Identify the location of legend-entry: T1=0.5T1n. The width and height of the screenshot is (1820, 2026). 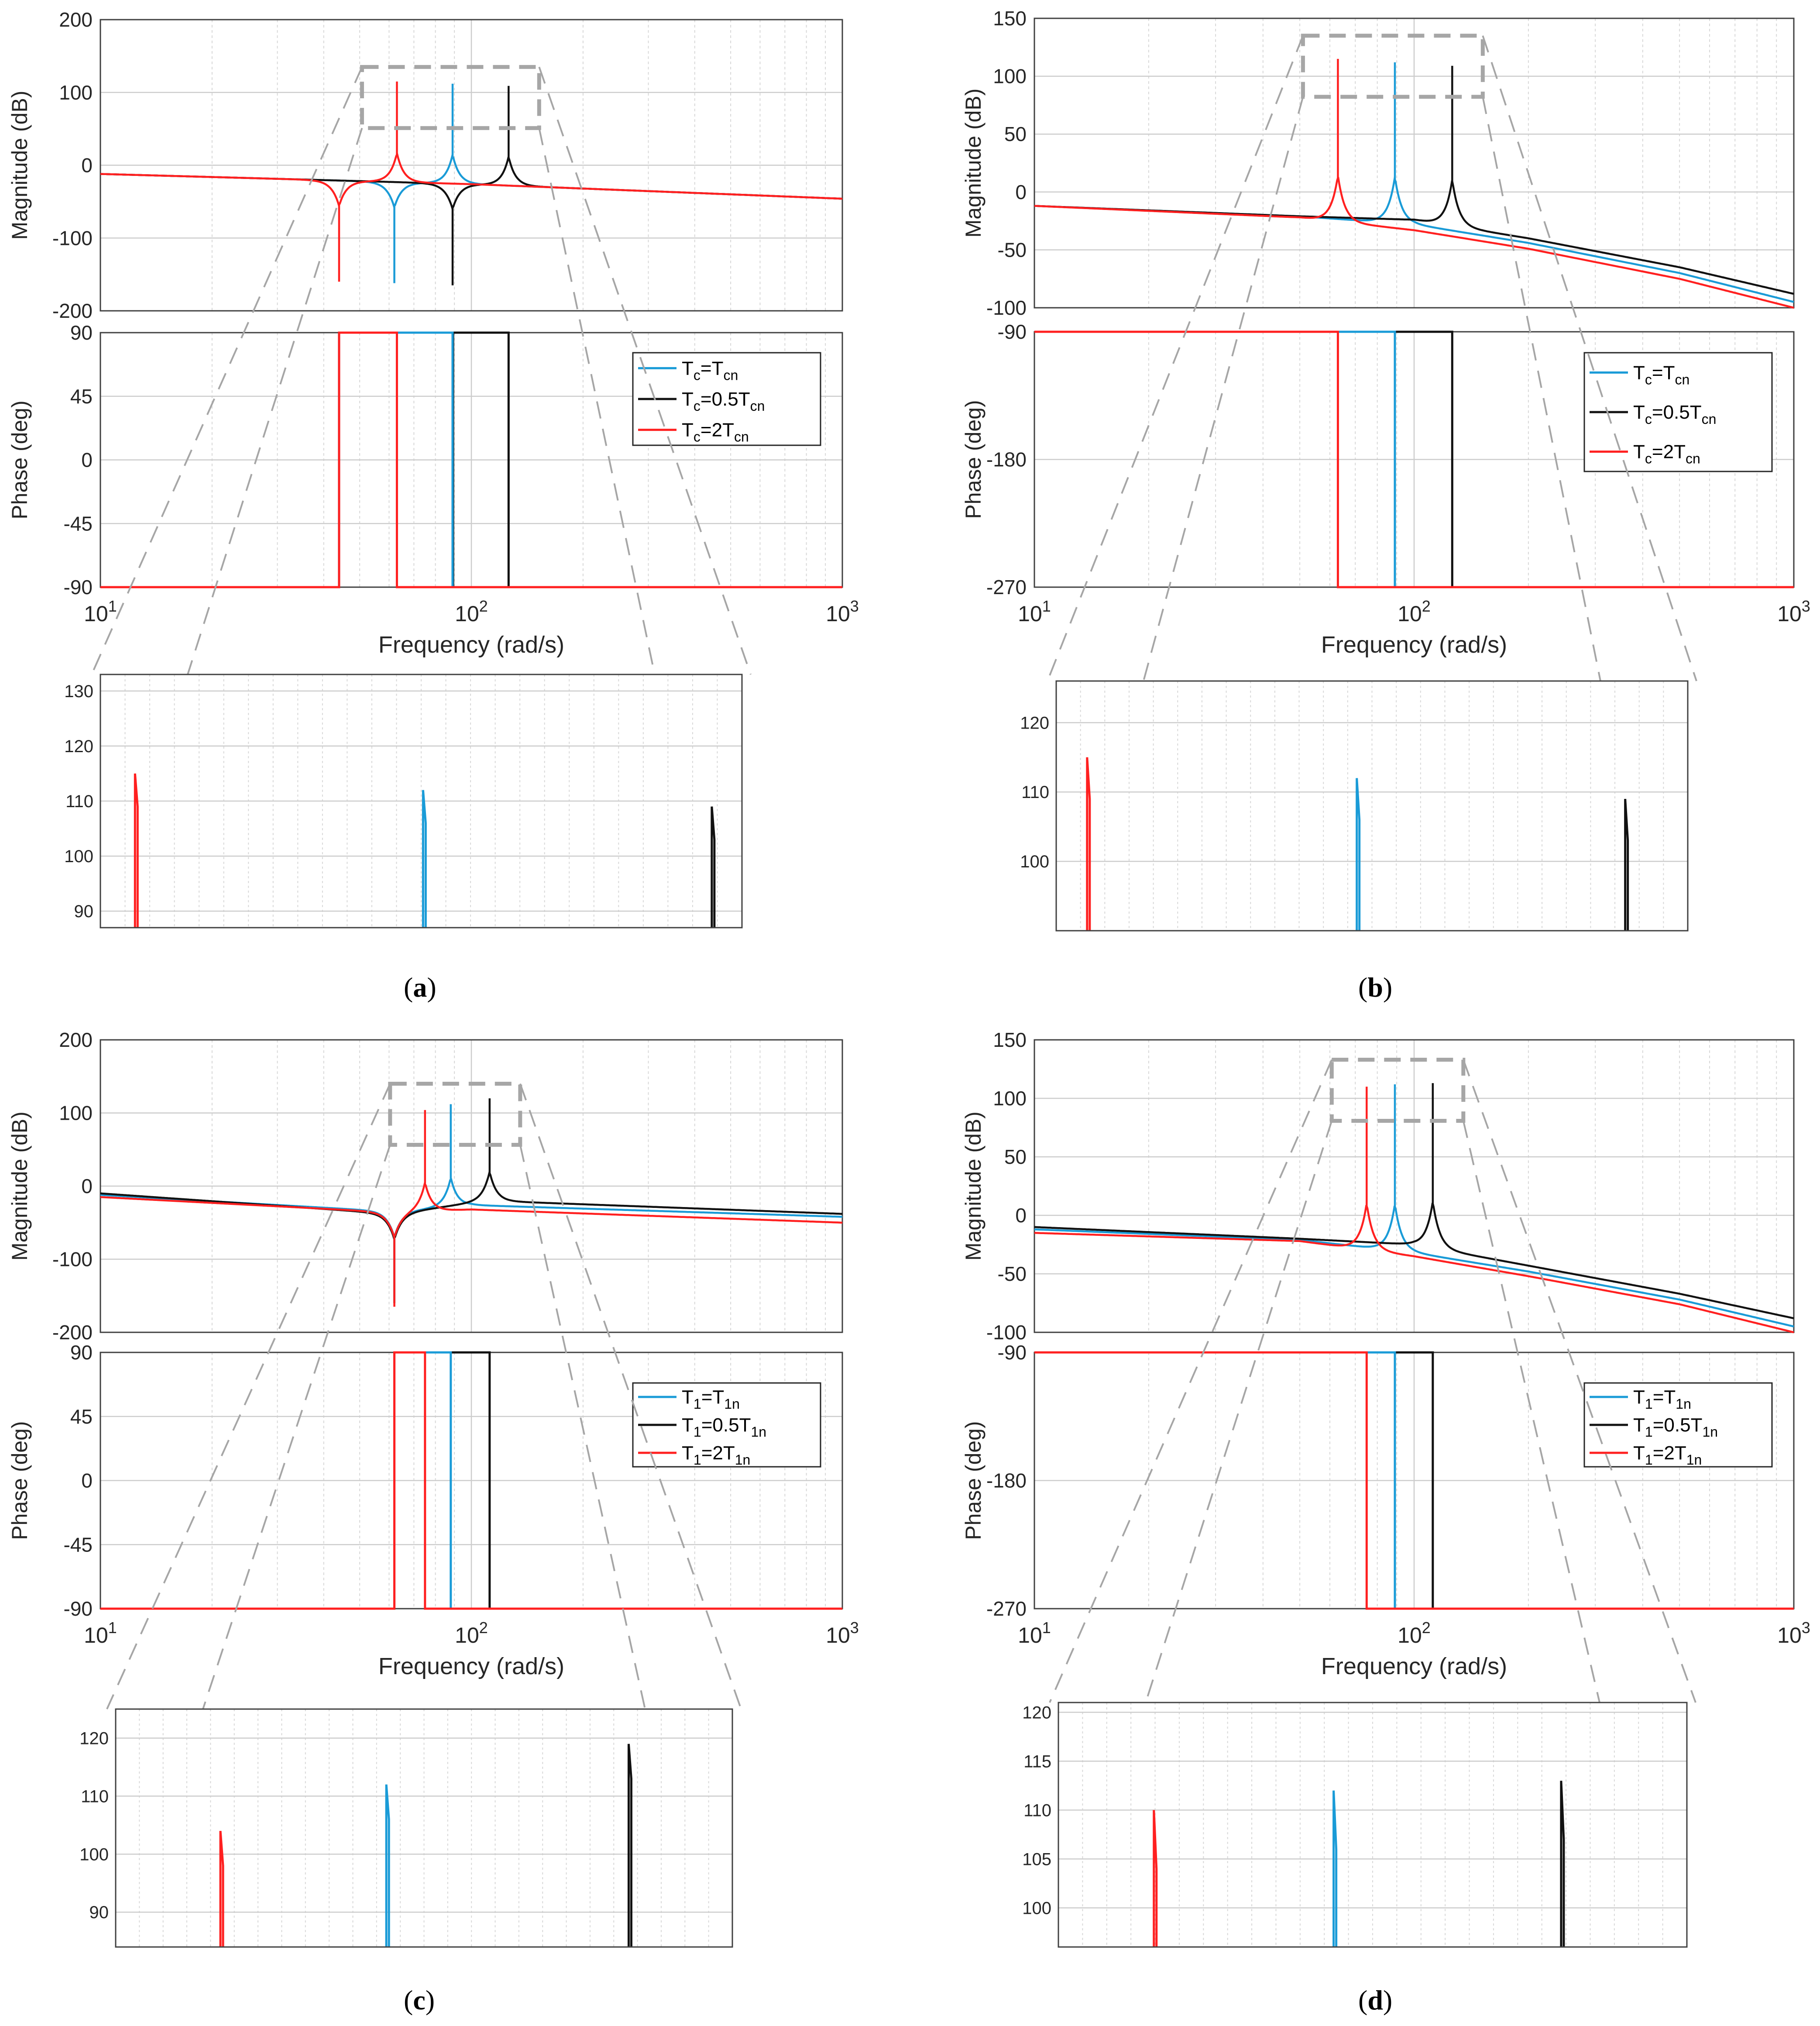
(724, 1427).